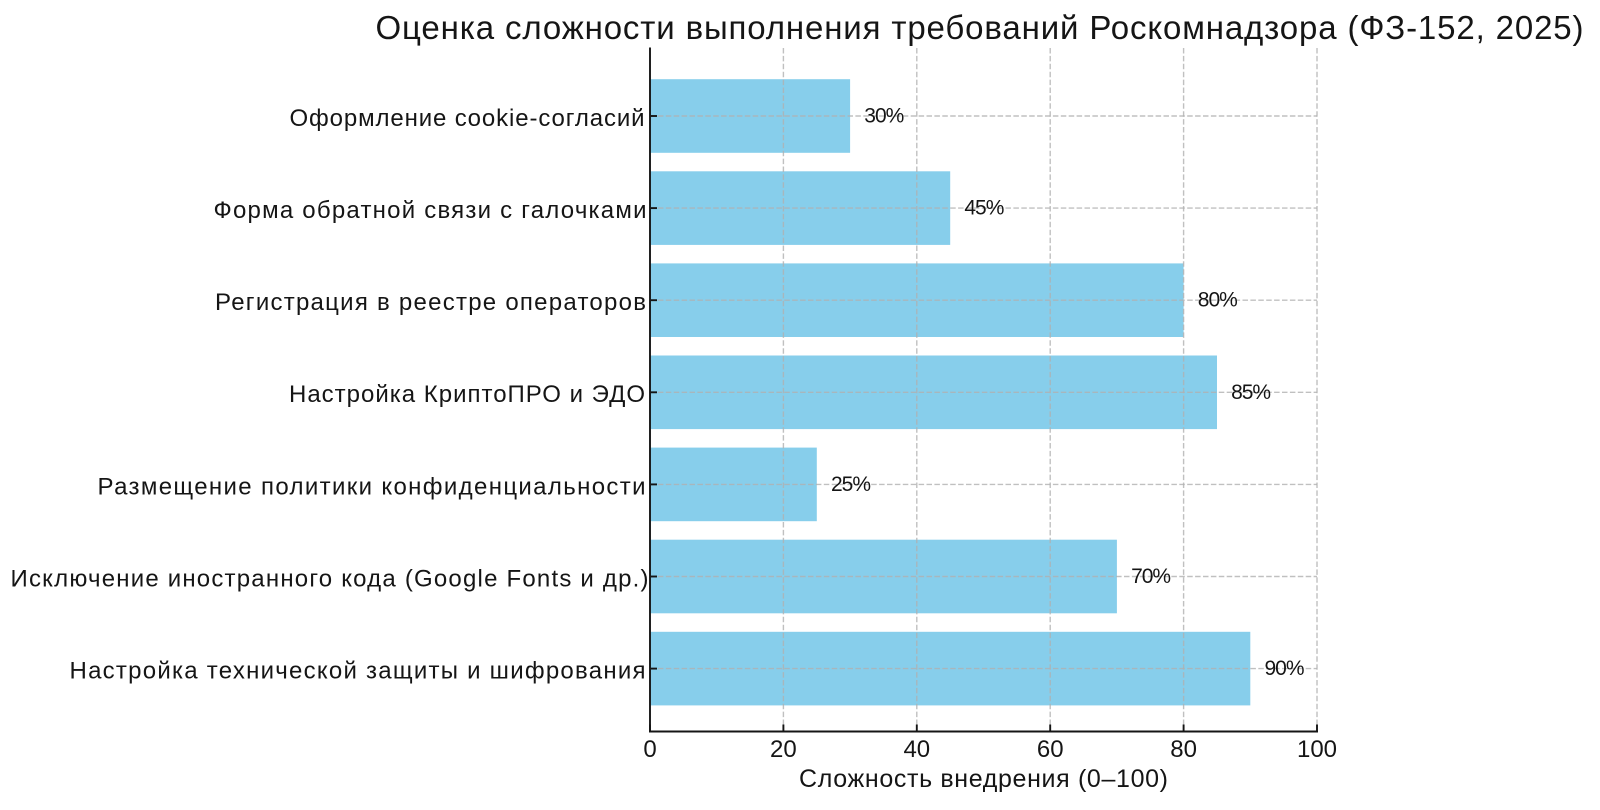 This screenshot has height=810, width=1600. Describe the element at coordinates (1251, 392) in the screenshot. I see `svg-text: 85%` at that location.